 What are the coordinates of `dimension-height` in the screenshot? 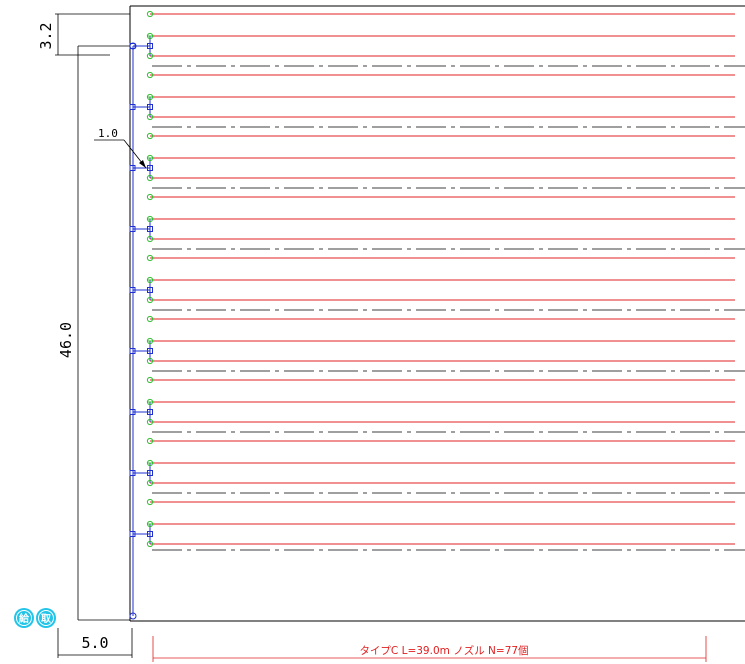 It's located at (103, 333).